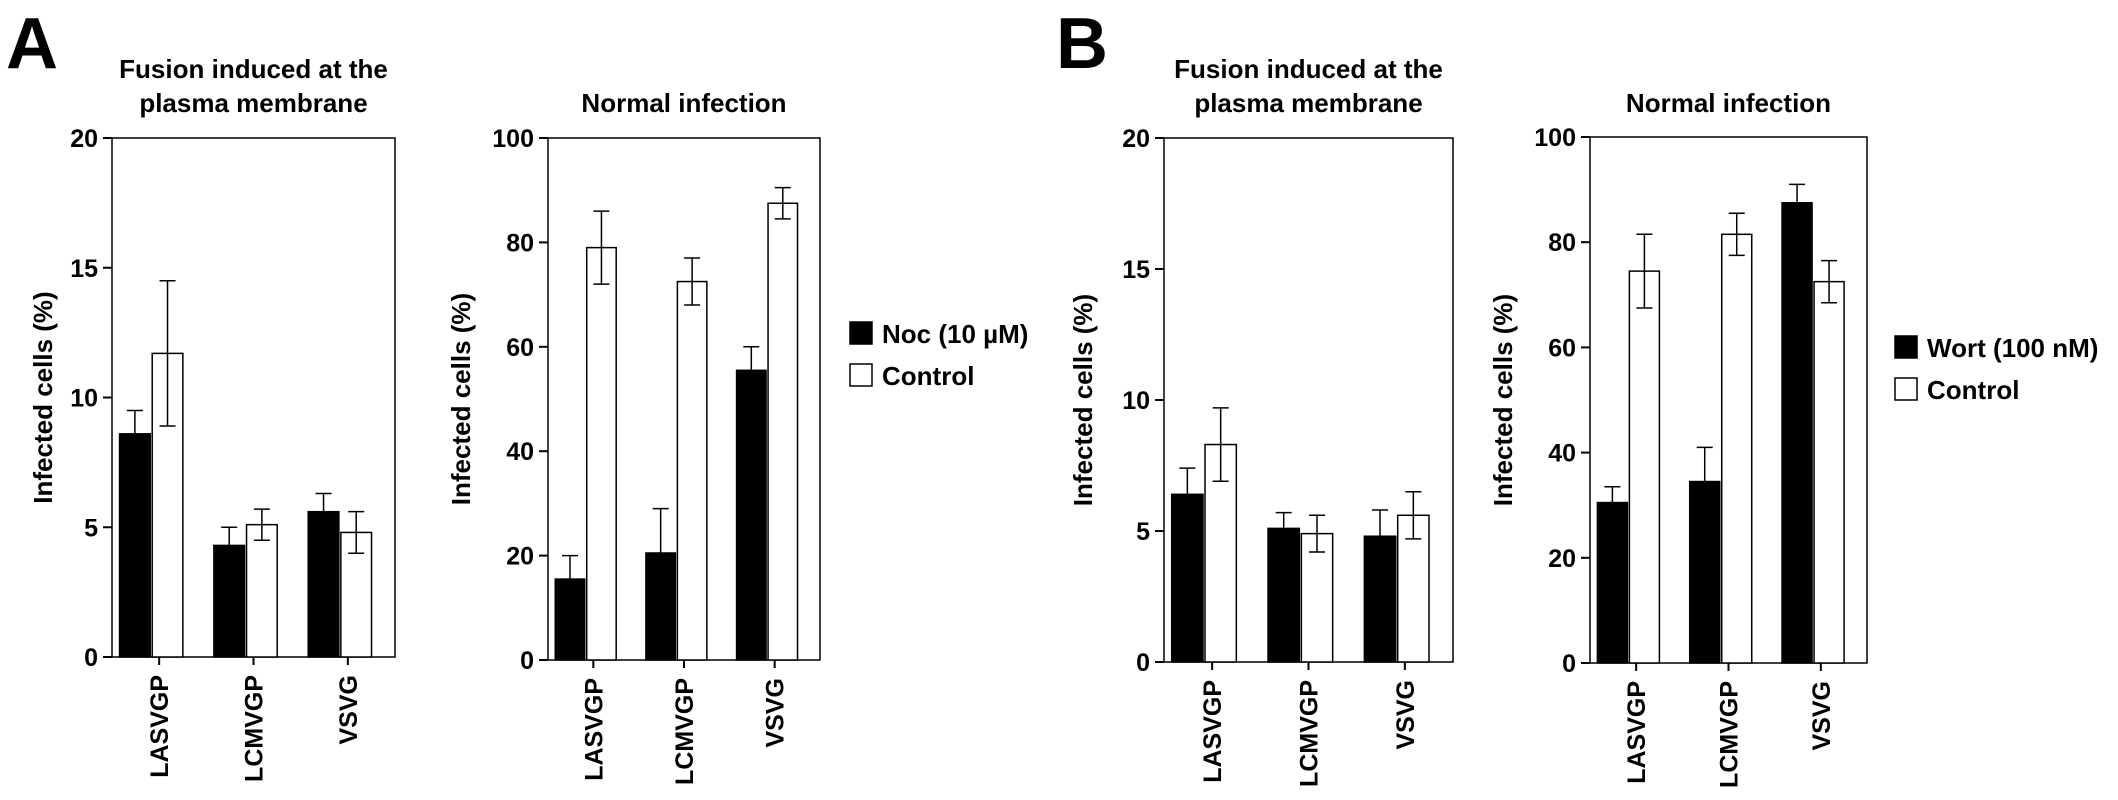 The width and height of the screenshot is (2118, 800). I want to click on panel-letter: B, so click(1082, 44).